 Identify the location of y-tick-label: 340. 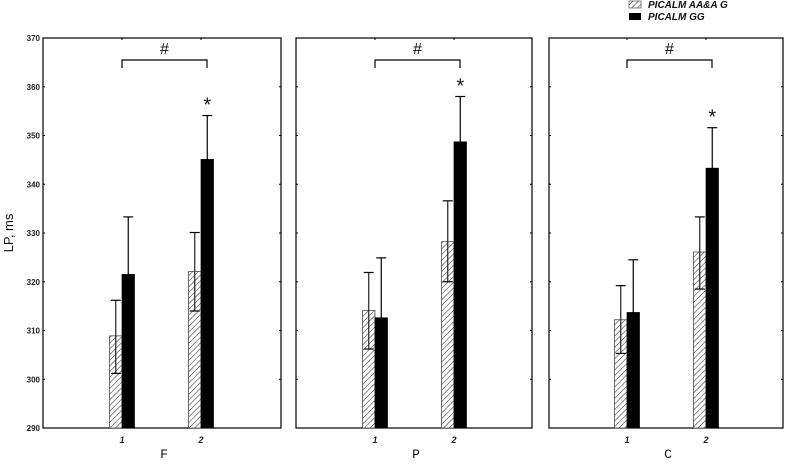
(34, 184).